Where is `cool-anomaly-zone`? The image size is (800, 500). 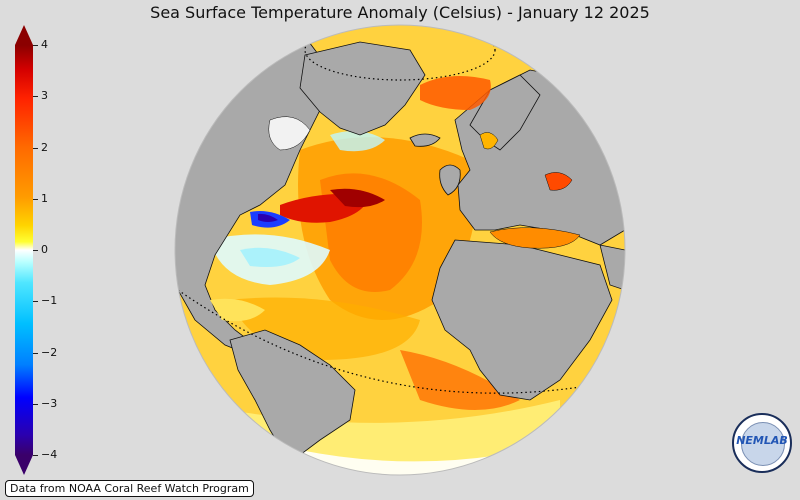 cool-anomaly-zone is located at coordinates (270, 257).